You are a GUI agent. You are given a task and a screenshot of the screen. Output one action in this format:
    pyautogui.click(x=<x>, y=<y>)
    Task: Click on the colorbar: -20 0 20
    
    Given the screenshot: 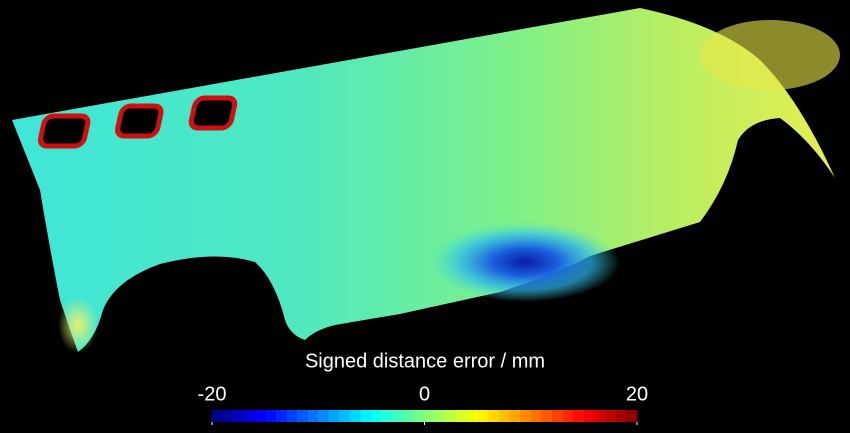 What is the action you would take?
    pyautogui.click(x=423, y=404)
    